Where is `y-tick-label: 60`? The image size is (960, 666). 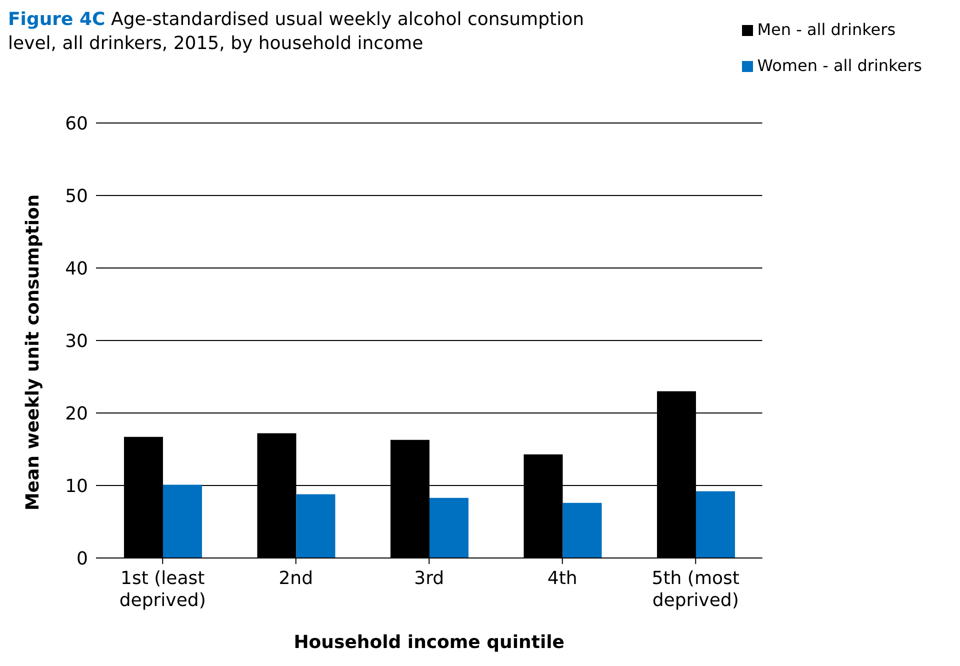 y-tick-label: 60 is located at coordinates (76, 123).